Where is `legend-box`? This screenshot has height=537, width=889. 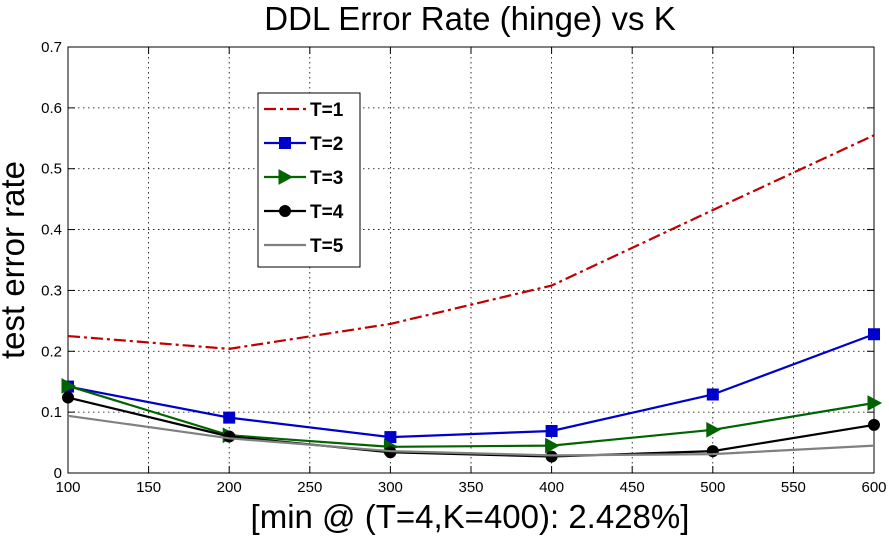
legend-box is located at coordinates (309, 180).